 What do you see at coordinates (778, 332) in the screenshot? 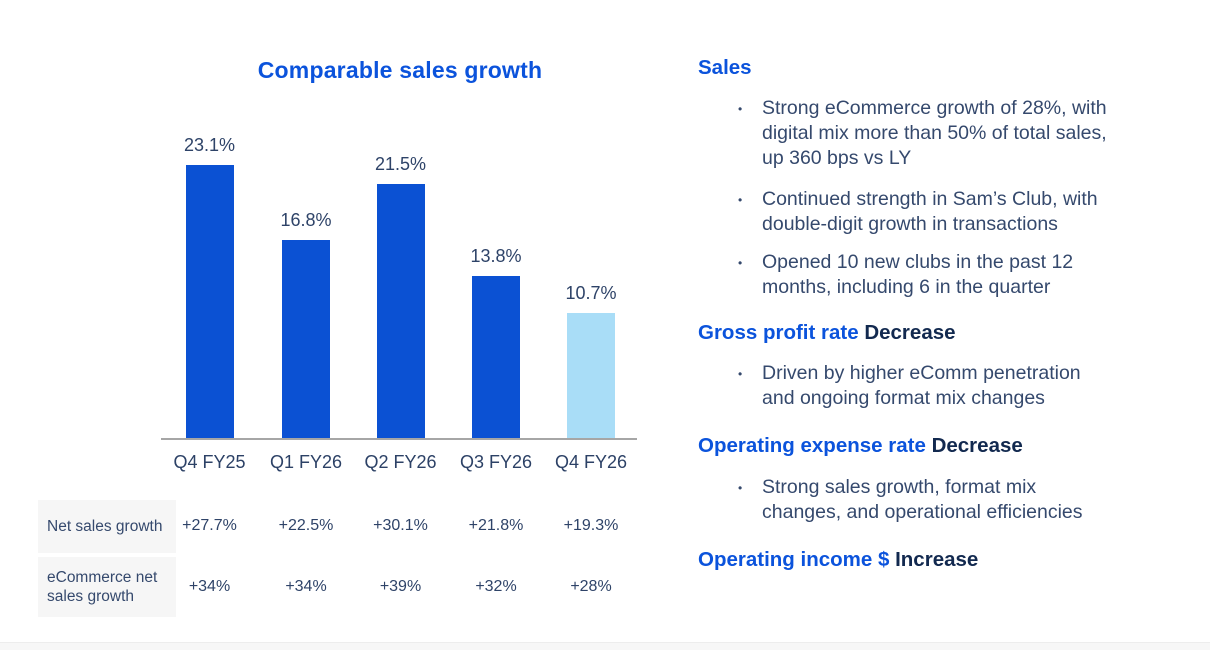
I see `section-heading-label: Gross profit rate` at bounding box center [778, 332].